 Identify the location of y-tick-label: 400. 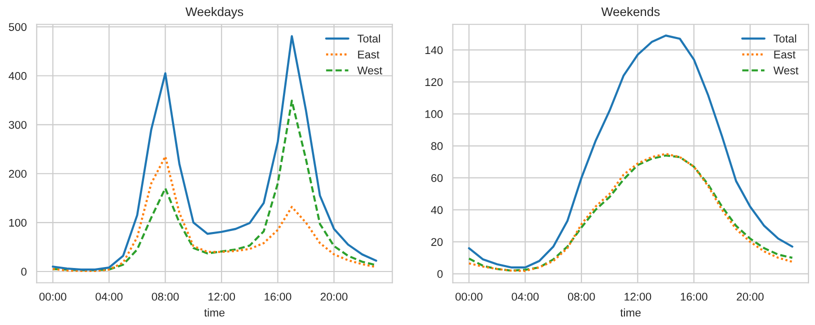
(17, 76).